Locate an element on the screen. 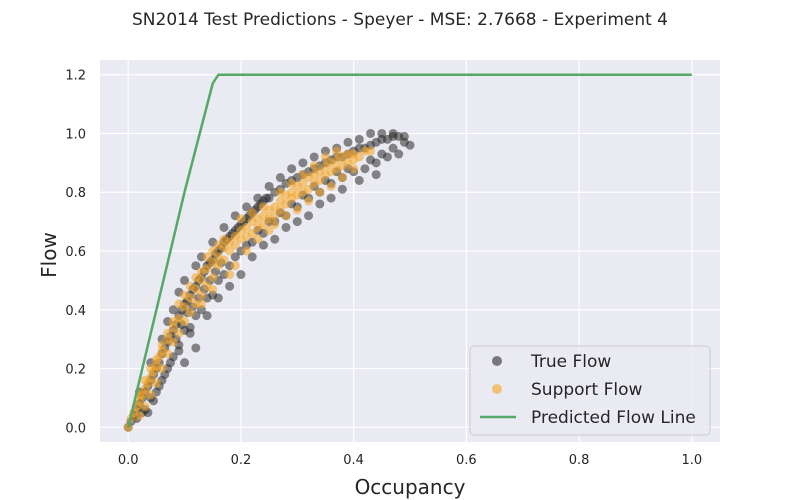 Image resolution: width=800 pixels, height=500 pixels. y-tick-label: 0.0 is located at coordinates (75, 428).